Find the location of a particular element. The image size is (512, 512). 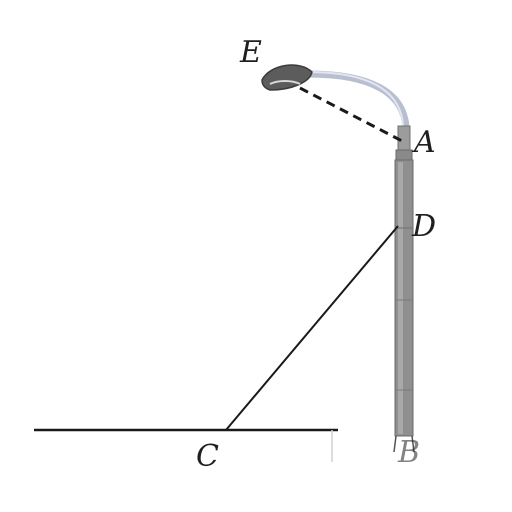

segment-cd is located at coordinates (312, 328).